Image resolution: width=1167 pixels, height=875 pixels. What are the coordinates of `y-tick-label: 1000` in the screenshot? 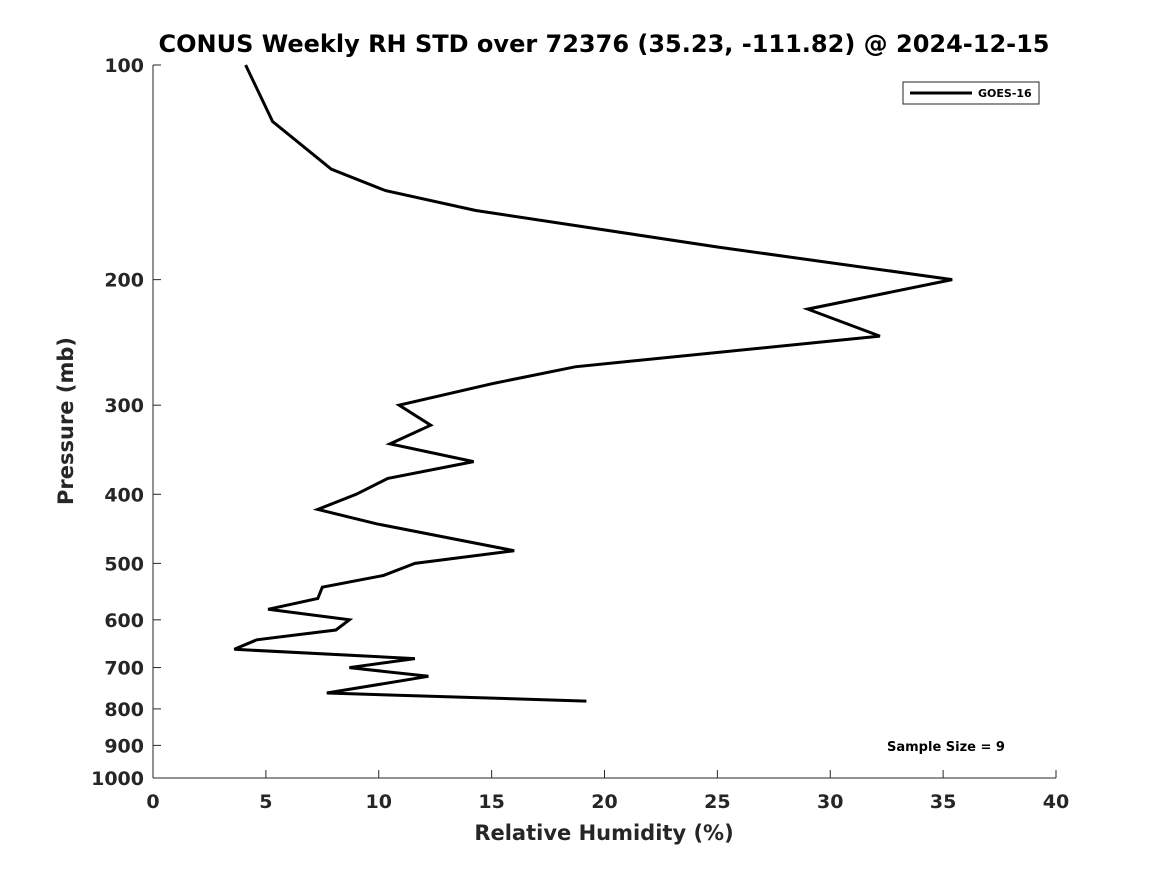 It's located at (117, 779).